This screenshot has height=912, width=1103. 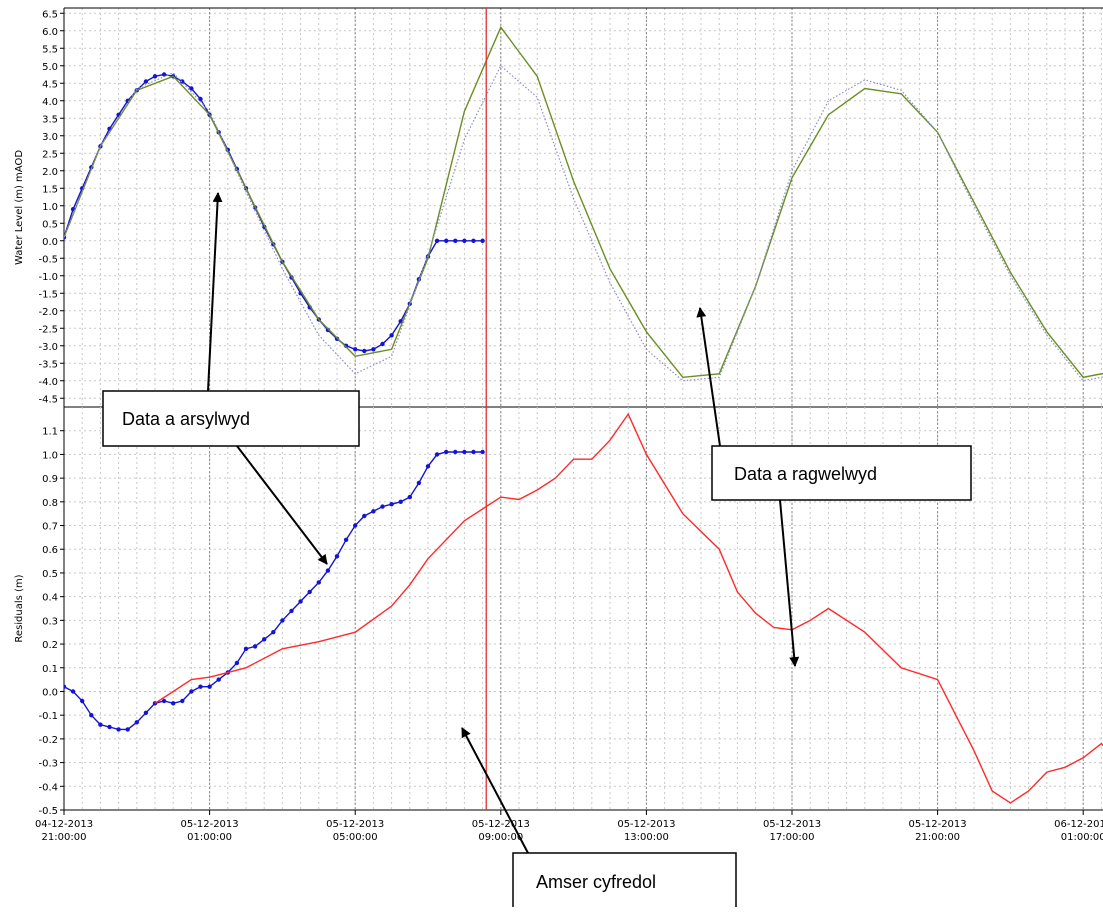 I want to click on residuals-ytick-label: 0.6, so click(x=50, y=550).